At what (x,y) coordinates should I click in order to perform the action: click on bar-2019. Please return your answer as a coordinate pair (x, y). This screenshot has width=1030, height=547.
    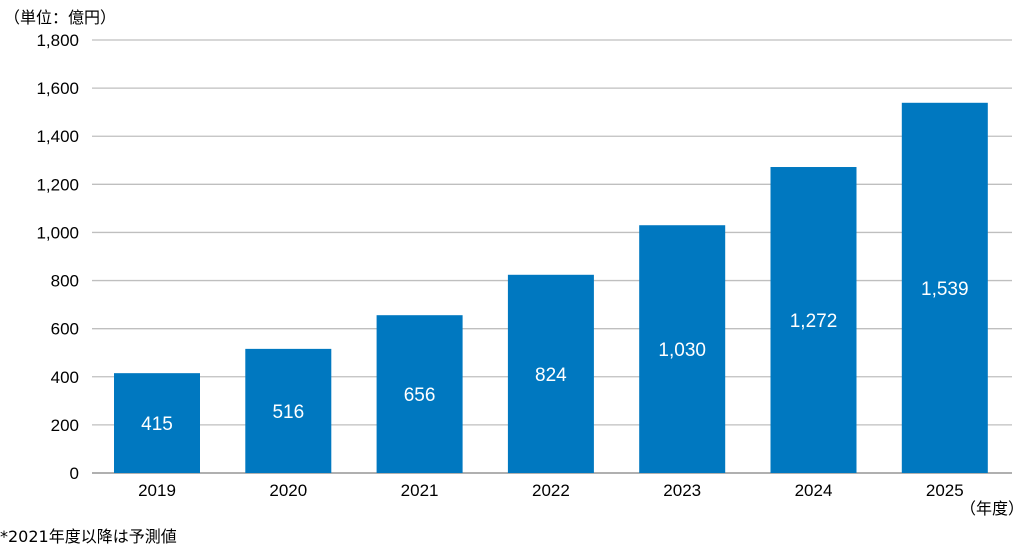
    Looking at the image, I should click on (157, 423).